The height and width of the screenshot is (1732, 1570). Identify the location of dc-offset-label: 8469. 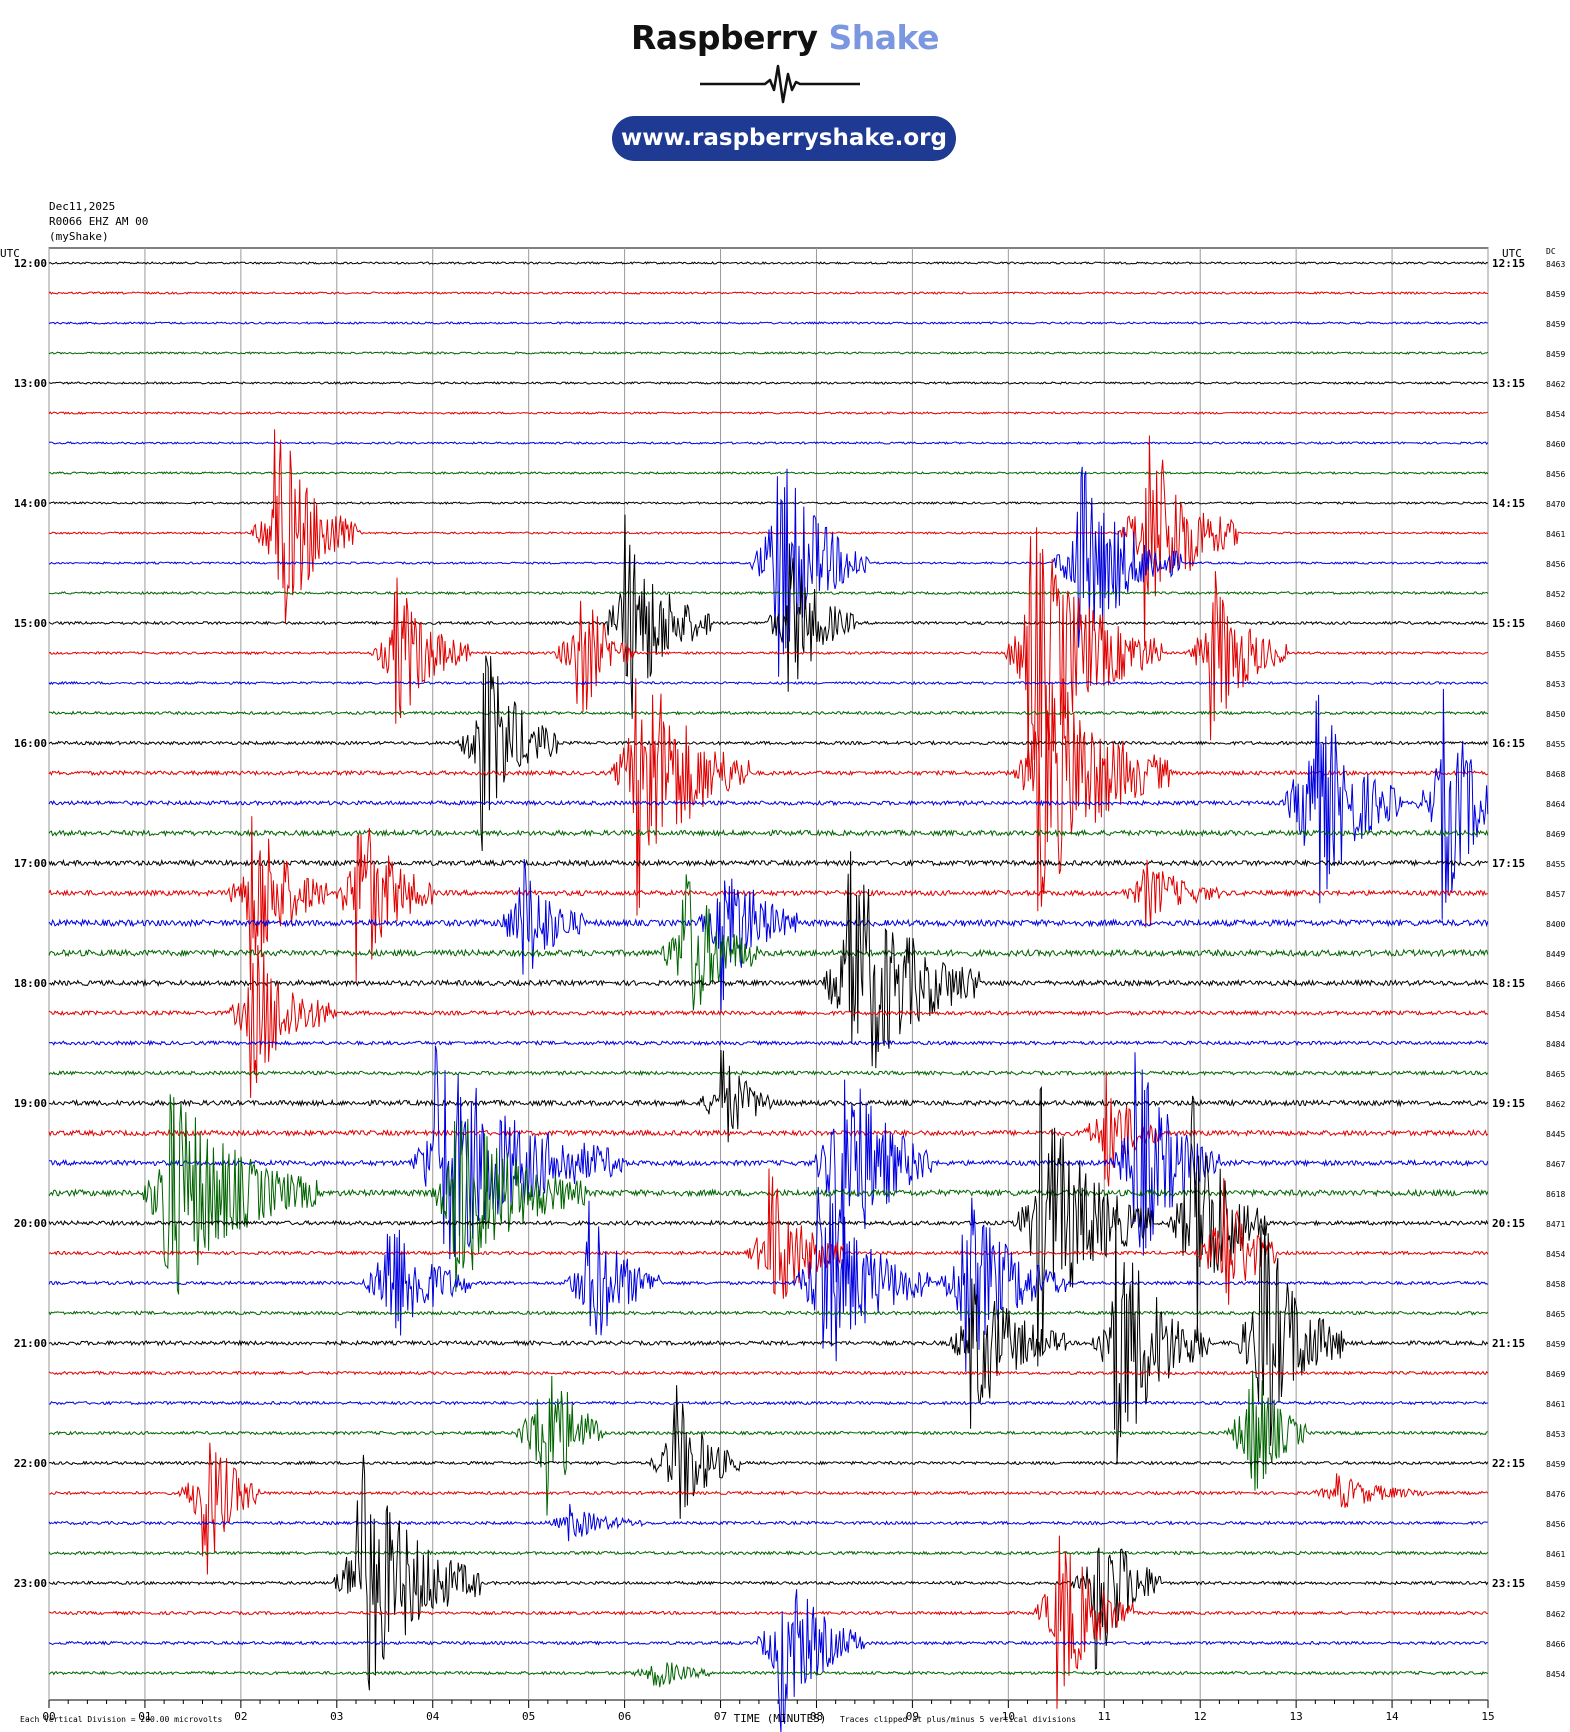
(1555, 1374).